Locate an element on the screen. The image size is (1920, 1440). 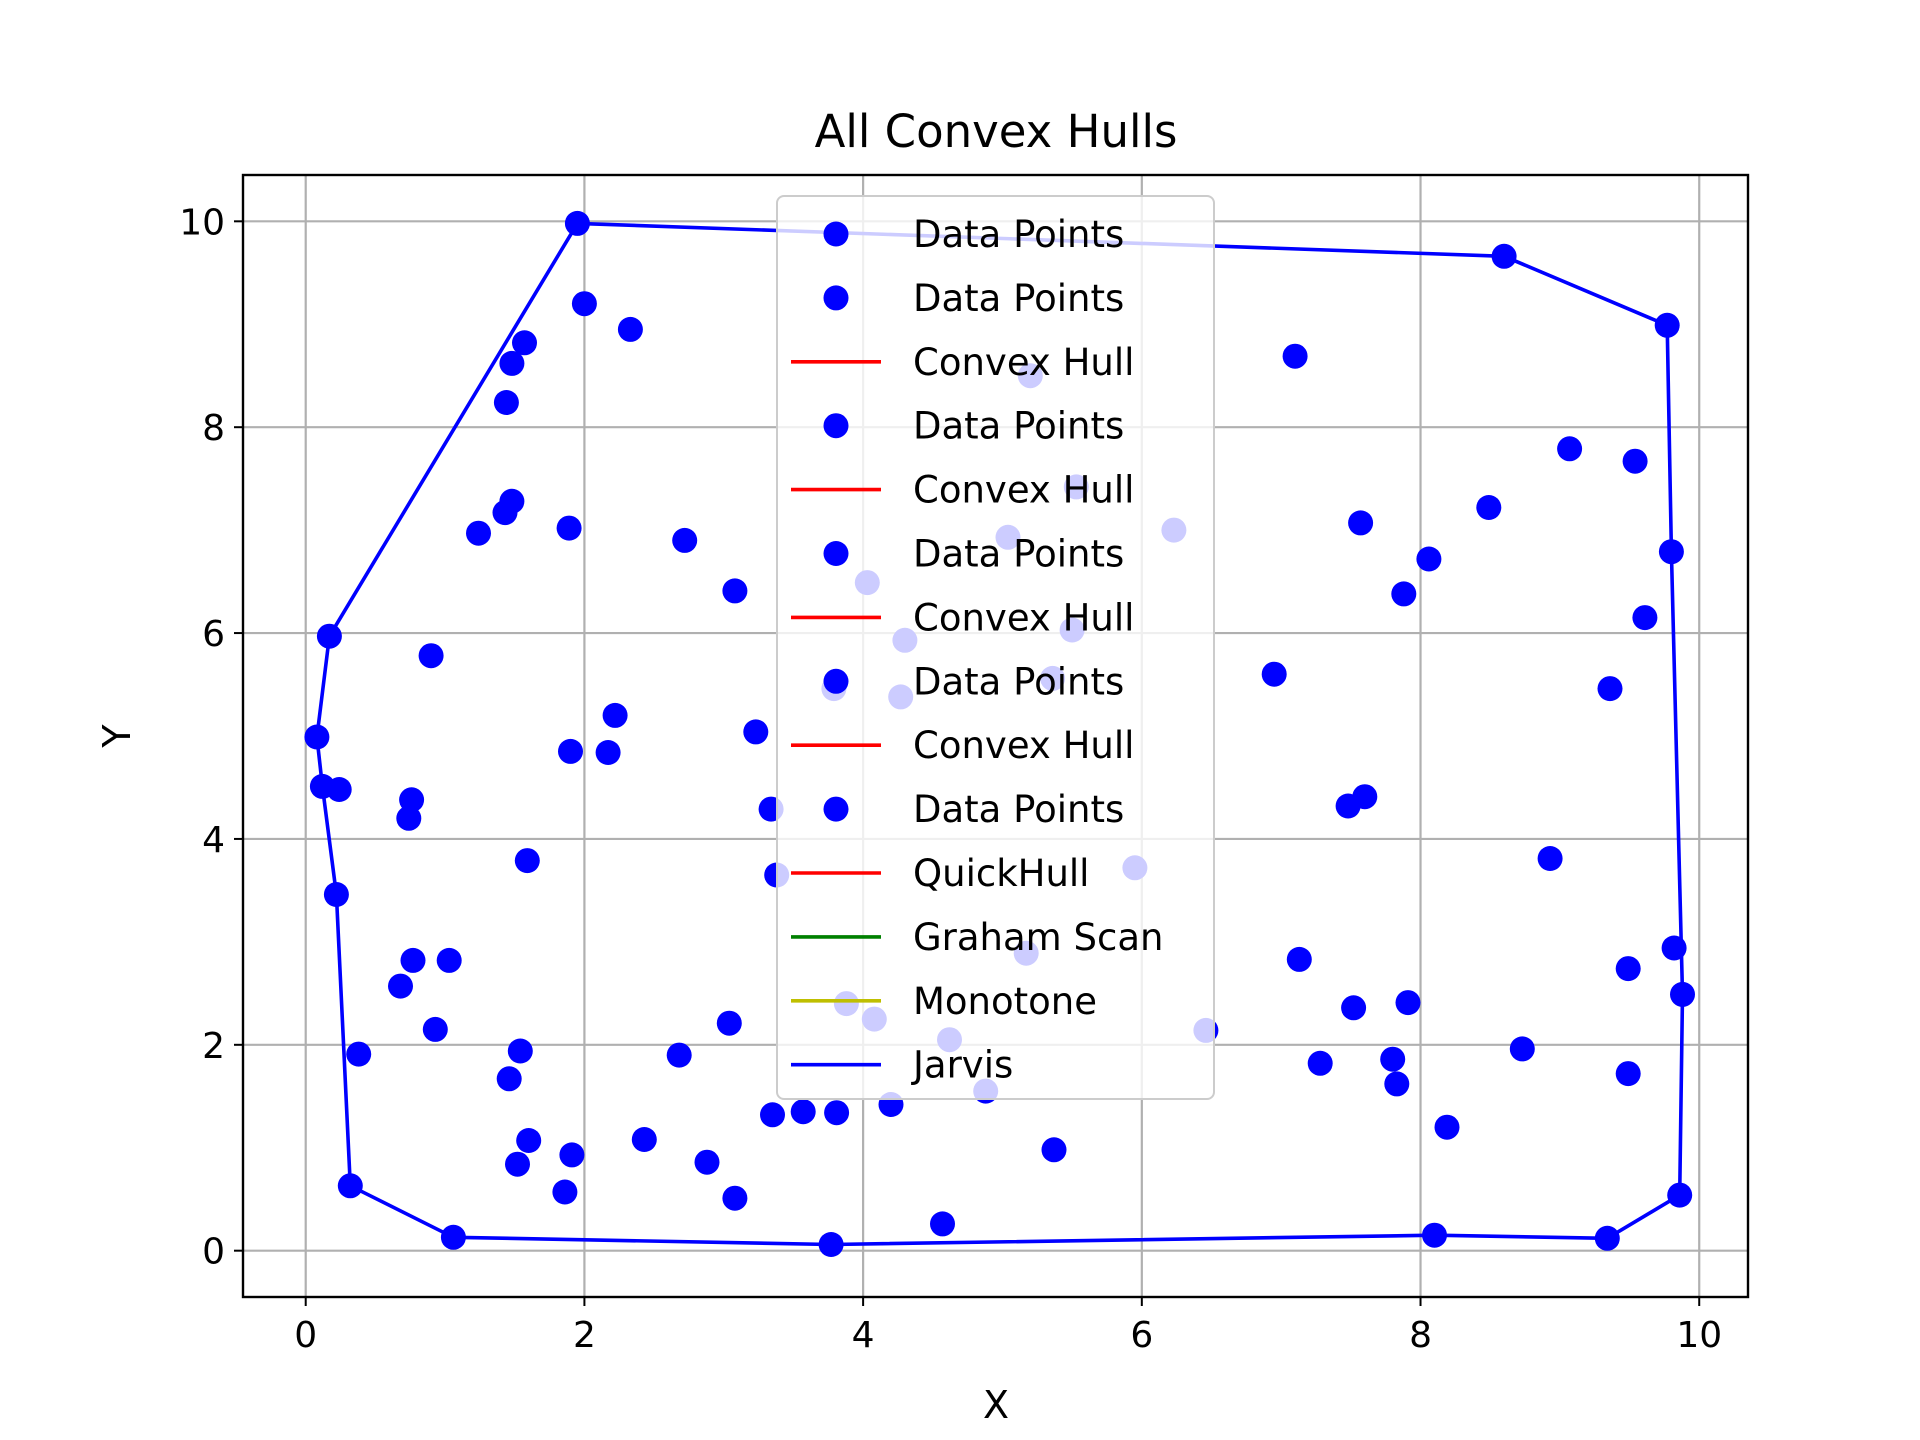
legend-label: Monotone is located at coordinates (1005, 1001).